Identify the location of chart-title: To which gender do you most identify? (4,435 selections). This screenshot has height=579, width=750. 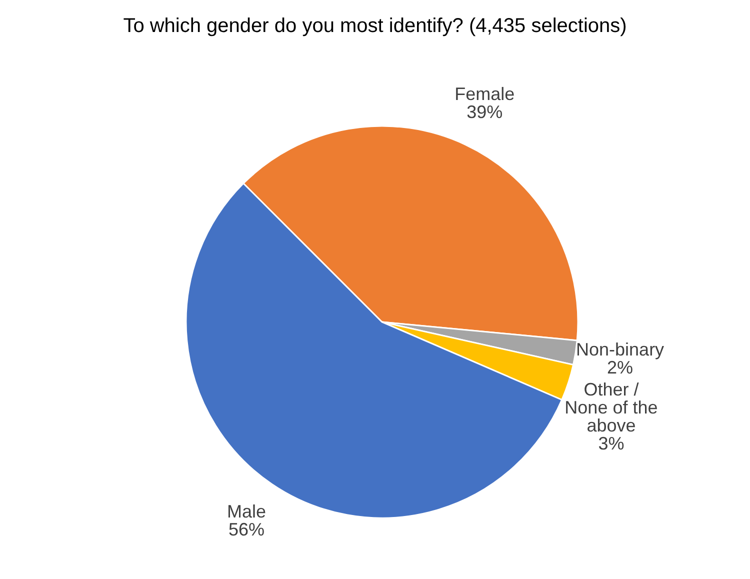
(375, 26).